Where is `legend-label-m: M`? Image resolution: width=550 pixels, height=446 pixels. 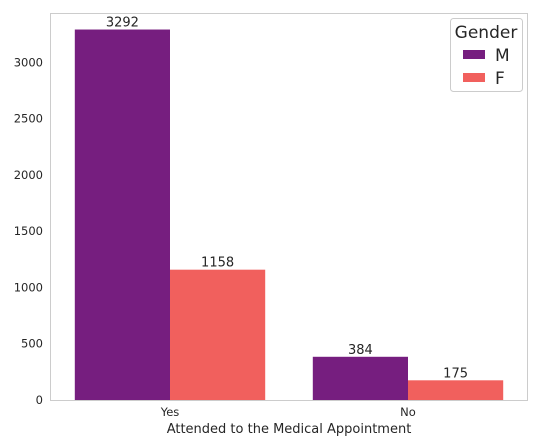
legend-label-m: M is located at coordinates (502, 56).